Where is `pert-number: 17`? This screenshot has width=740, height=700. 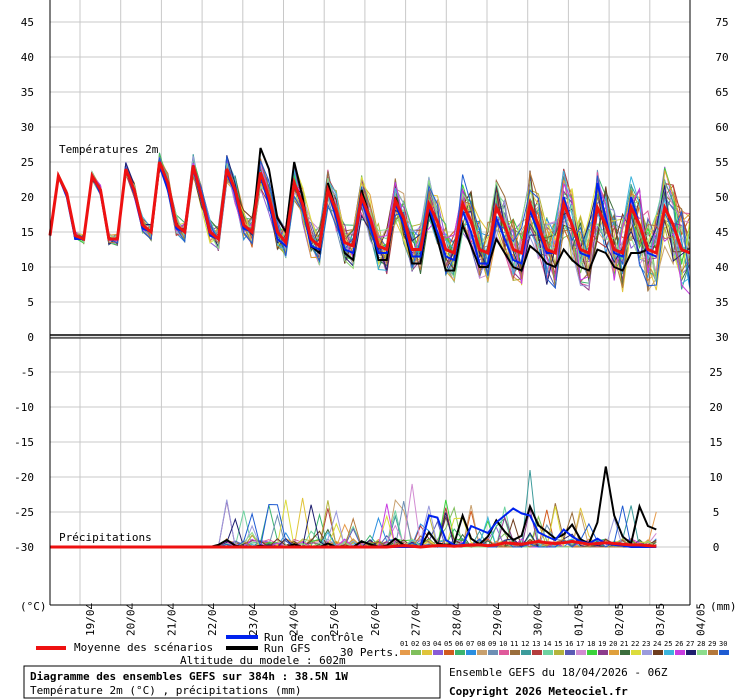 pert-number: 17 is located at coordinates (580, 644).